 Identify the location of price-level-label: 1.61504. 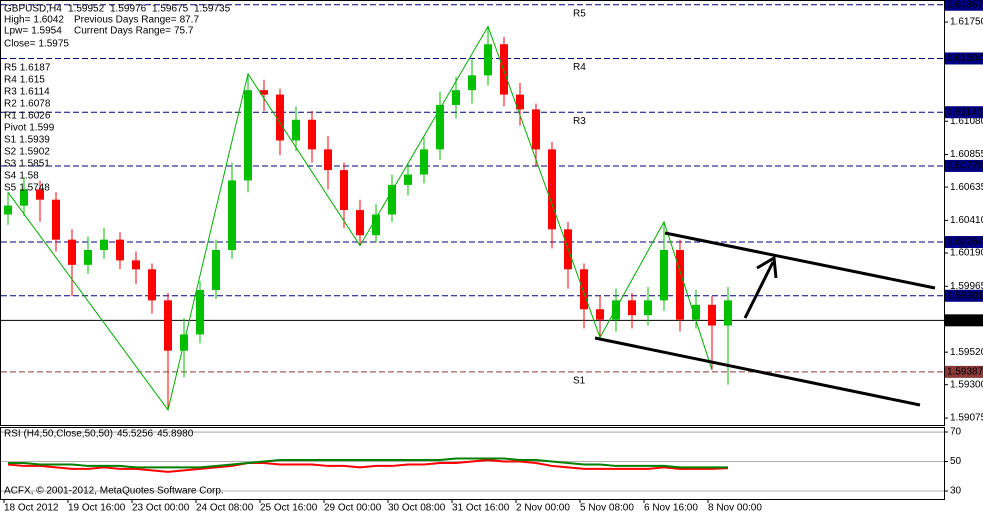
(965, 58).